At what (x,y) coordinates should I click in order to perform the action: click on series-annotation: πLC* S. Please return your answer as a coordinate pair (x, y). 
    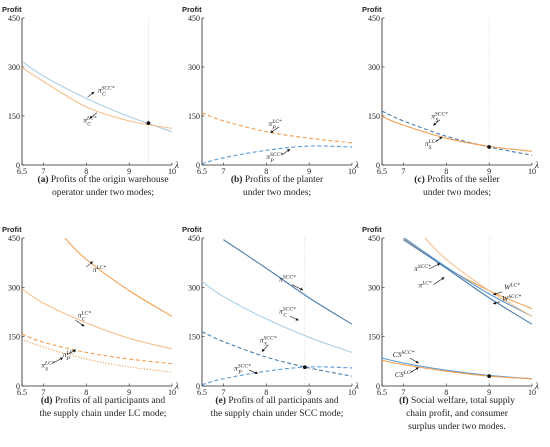
    Looking at the image, I should click on (431, 145).